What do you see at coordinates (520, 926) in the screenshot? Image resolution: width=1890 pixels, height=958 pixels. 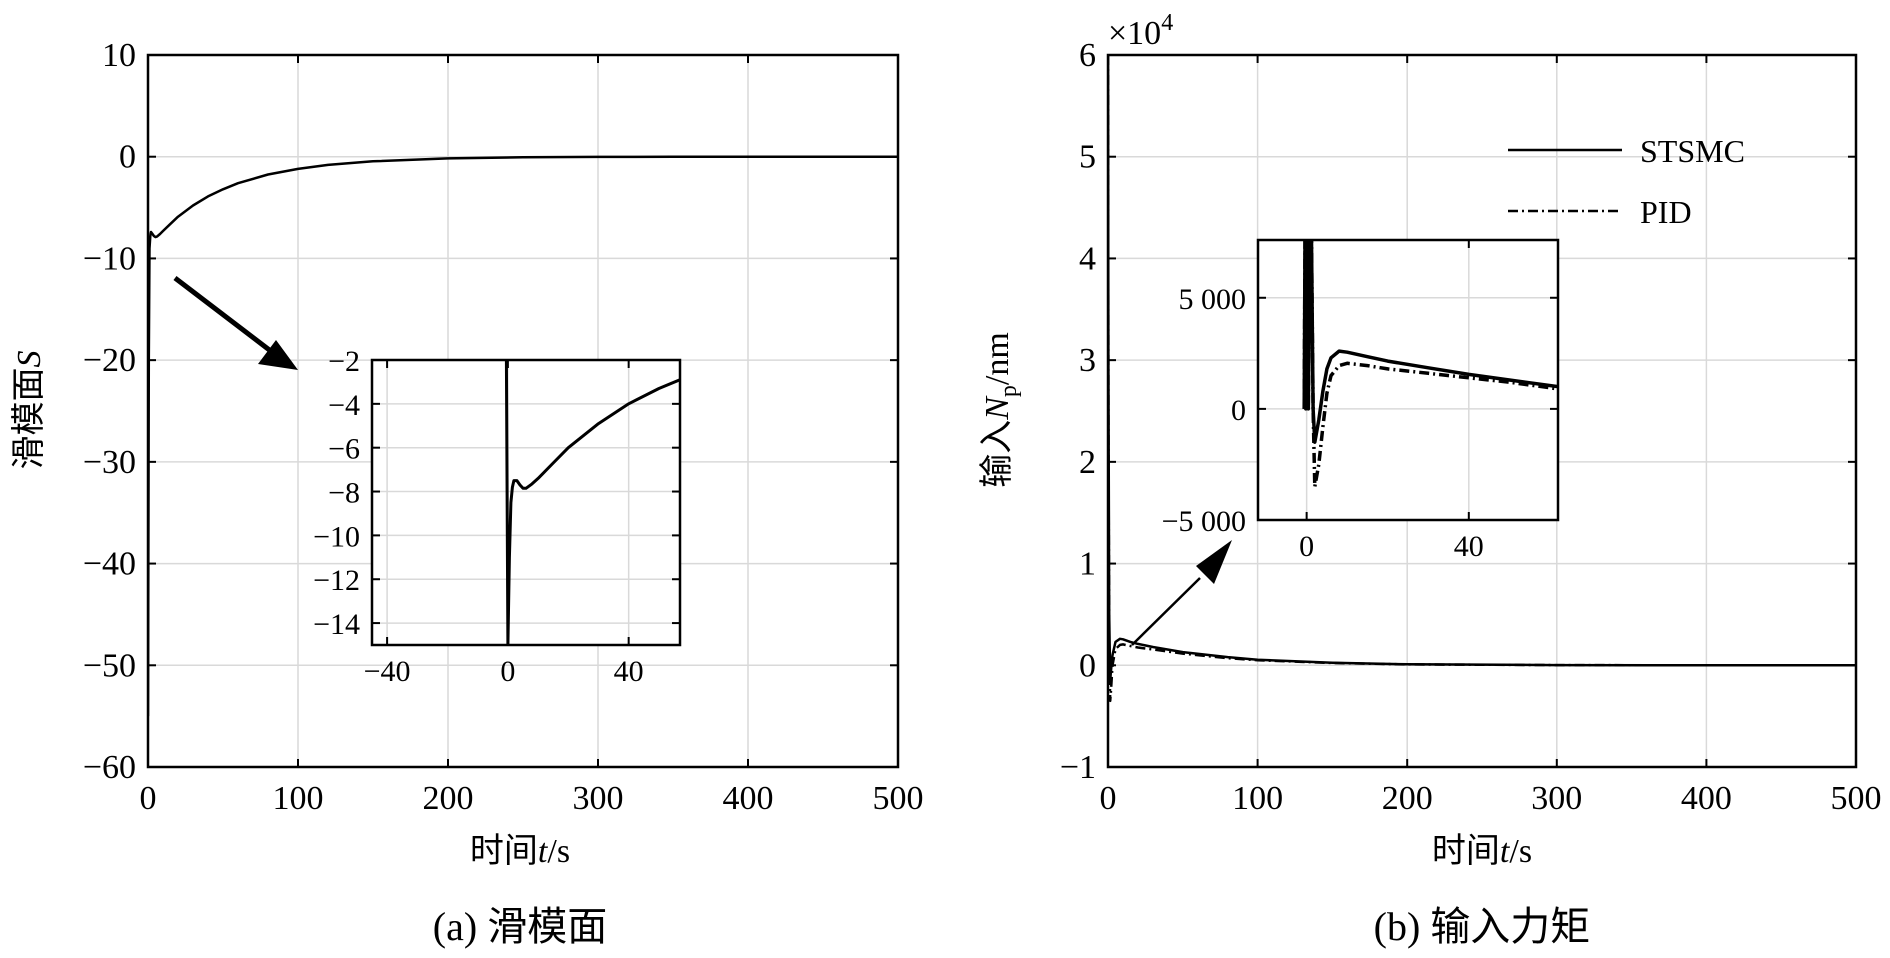 I see `chart-a-caption: (a) 滑模面` at bounding box center [520, 926].